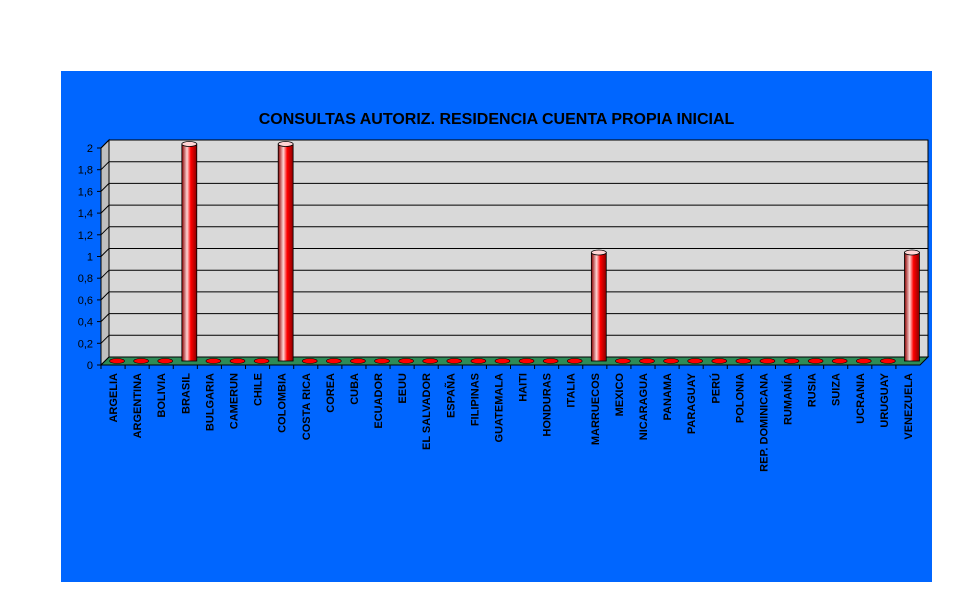 The width and height of the screenshot is (969, 604). Describe the element at coordinates (285, 252) in the screenshot. I see `bar-colombia` at that location.